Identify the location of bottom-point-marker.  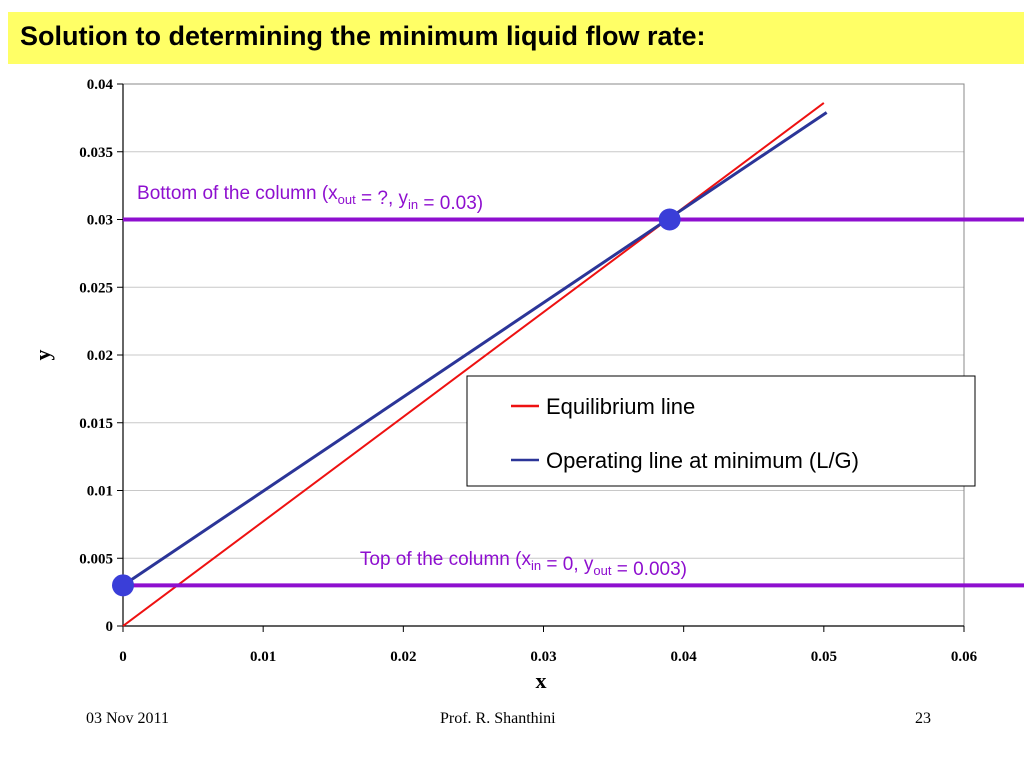
(669, 219).